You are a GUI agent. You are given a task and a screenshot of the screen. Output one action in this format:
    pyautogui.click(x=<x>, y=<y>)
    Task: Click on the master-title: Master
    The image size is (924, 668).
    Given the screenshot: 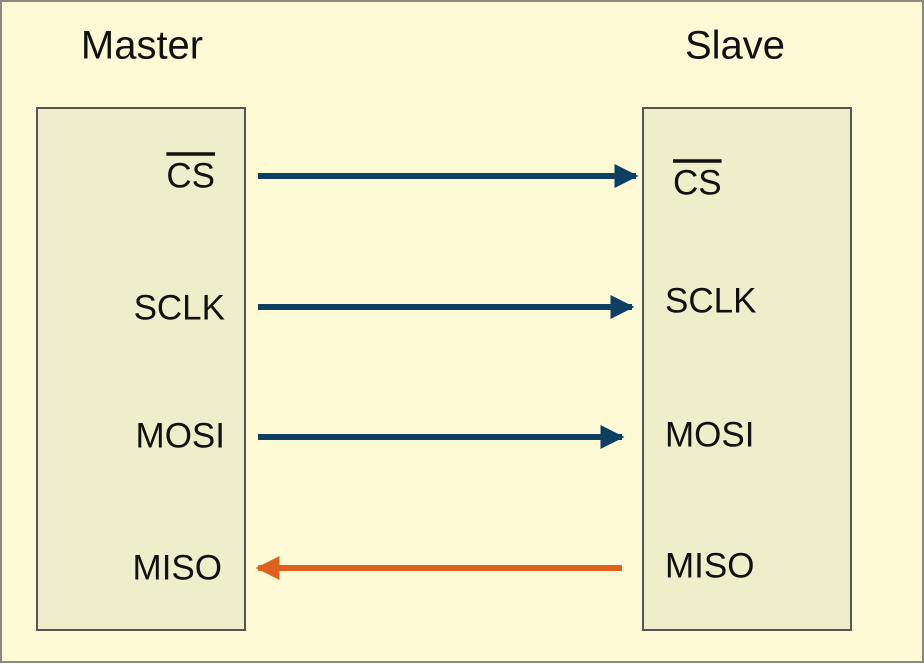 What is the action you would take?
    pyautogui.click(x=142, y=46)
    